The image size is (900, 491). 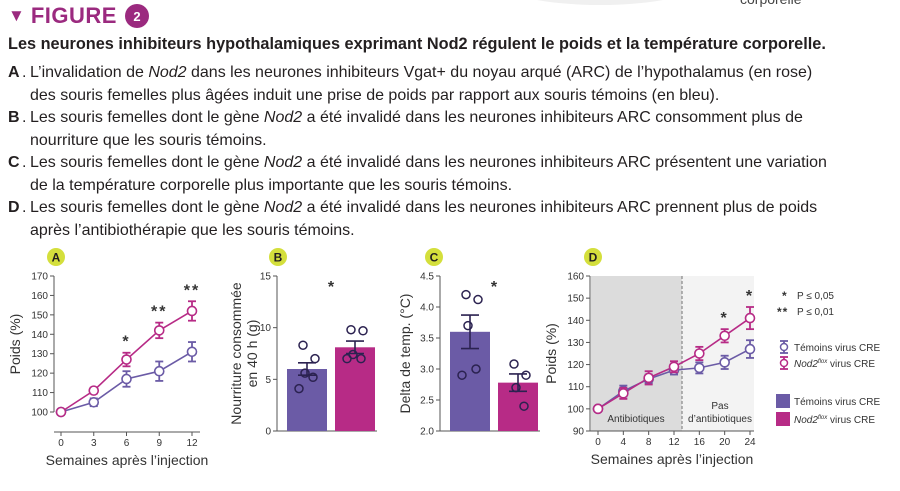 I want to click on figure-label: FIGURE, so click(x=73, y=15).